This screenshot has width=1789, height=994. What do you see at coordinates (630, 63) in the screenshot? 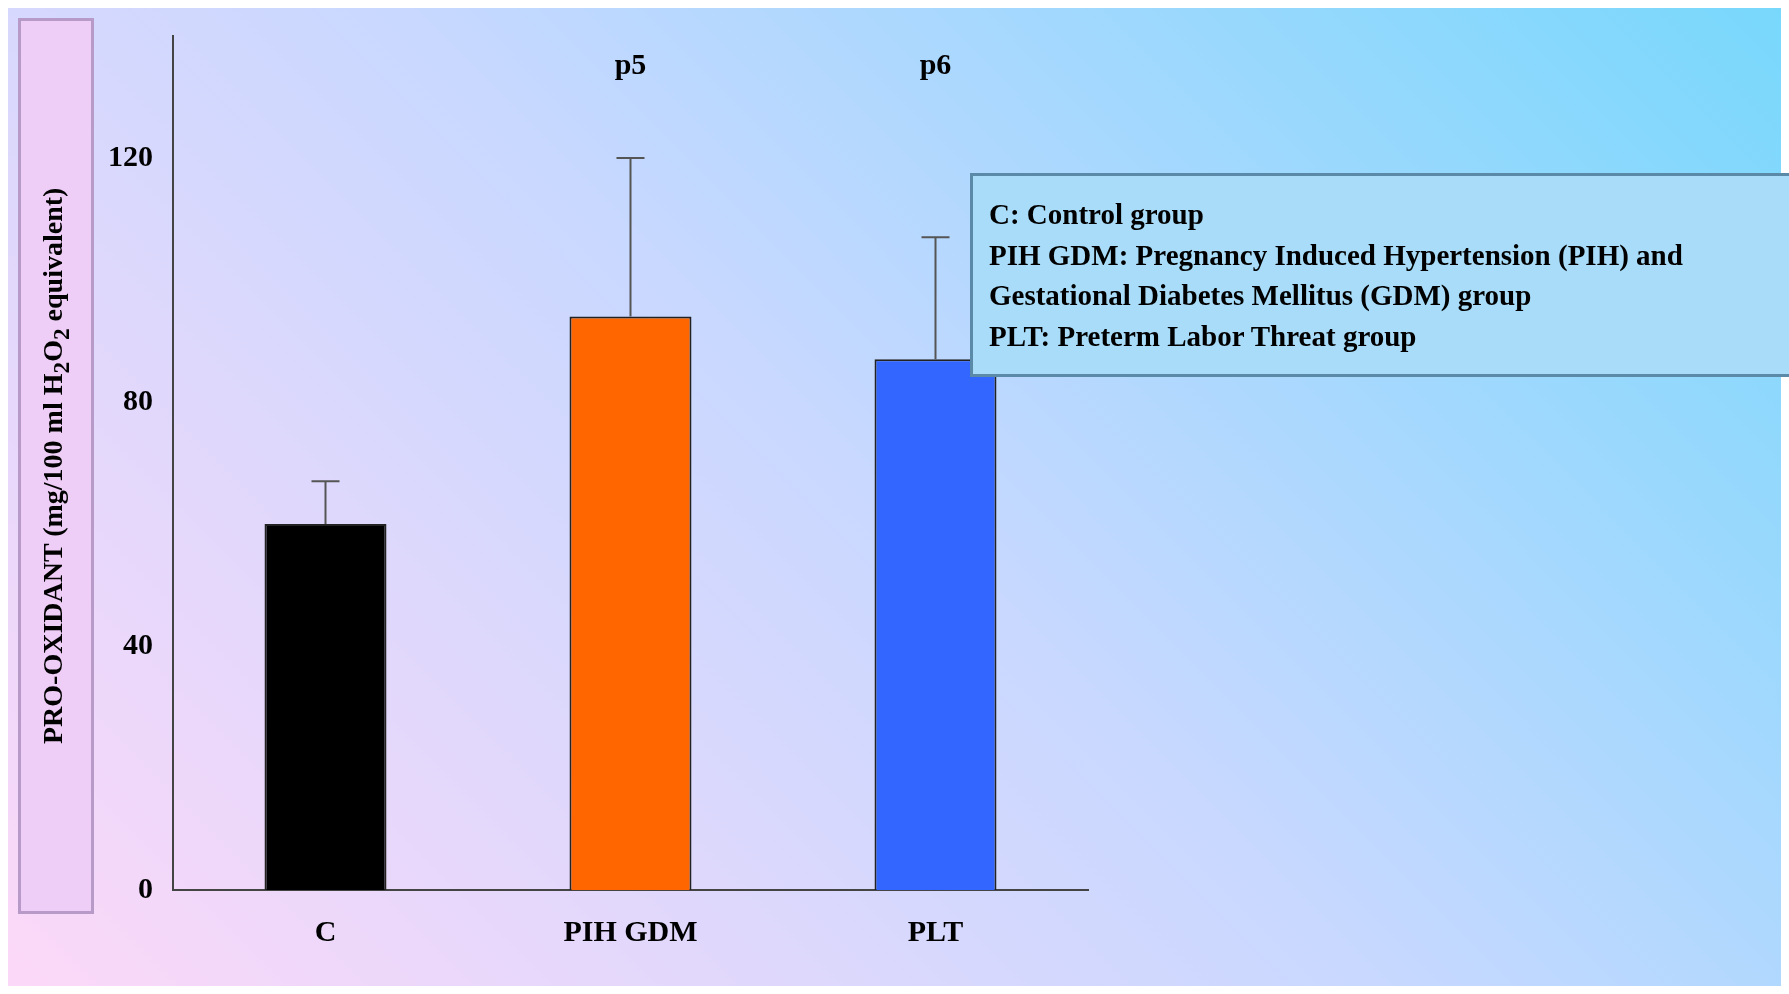
I see `annotation: p5` at bounding box center [630, 63].